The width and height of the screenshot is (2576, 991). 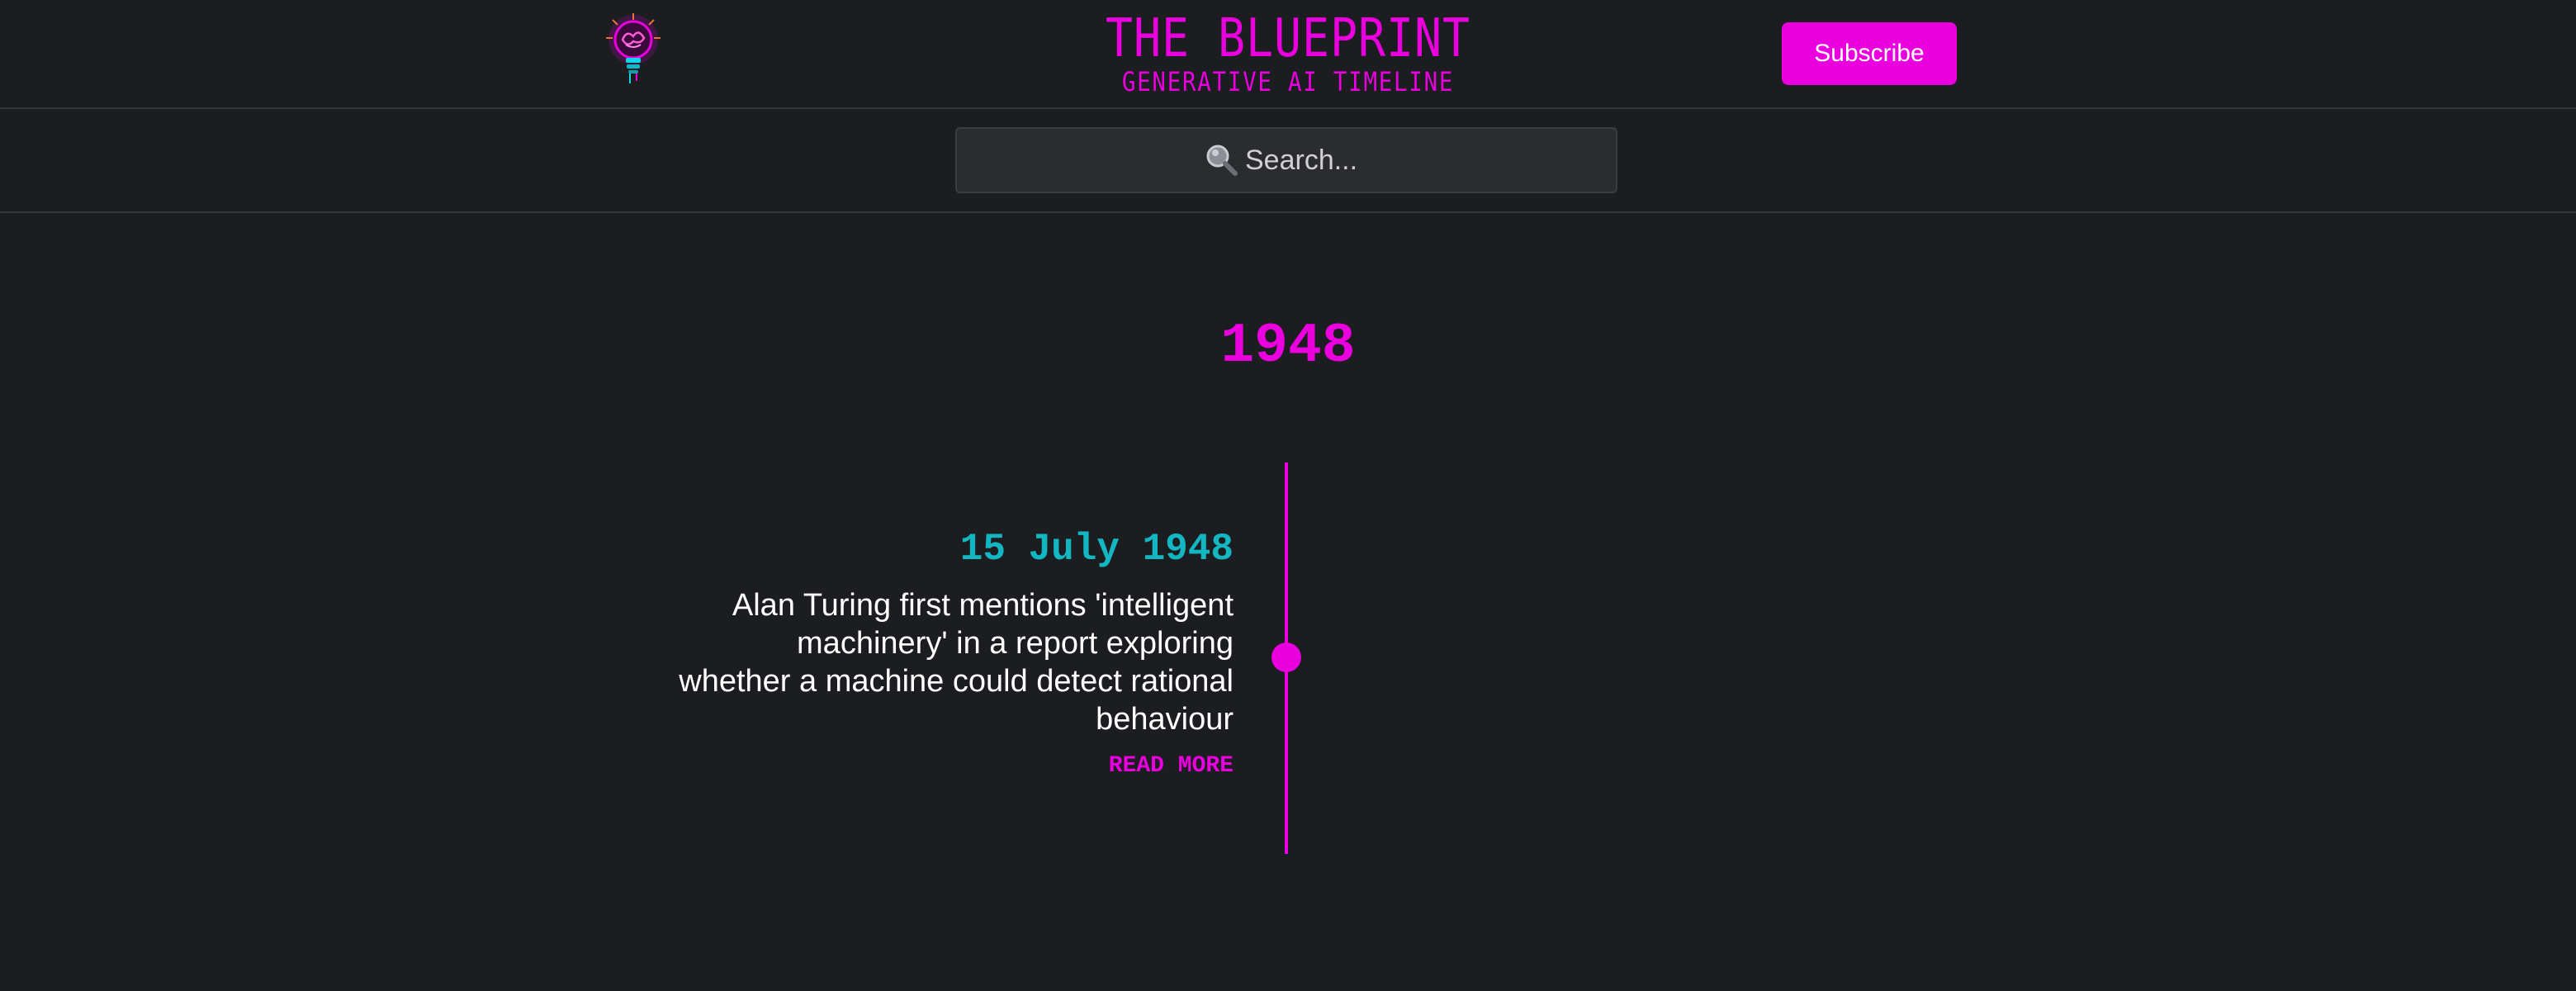 What do you see at coordinates (1288, 81) in the screenshot?
I see `site-subtitle: GENERATIVE AI TIMELINE` at bounding box center [1288, 81].